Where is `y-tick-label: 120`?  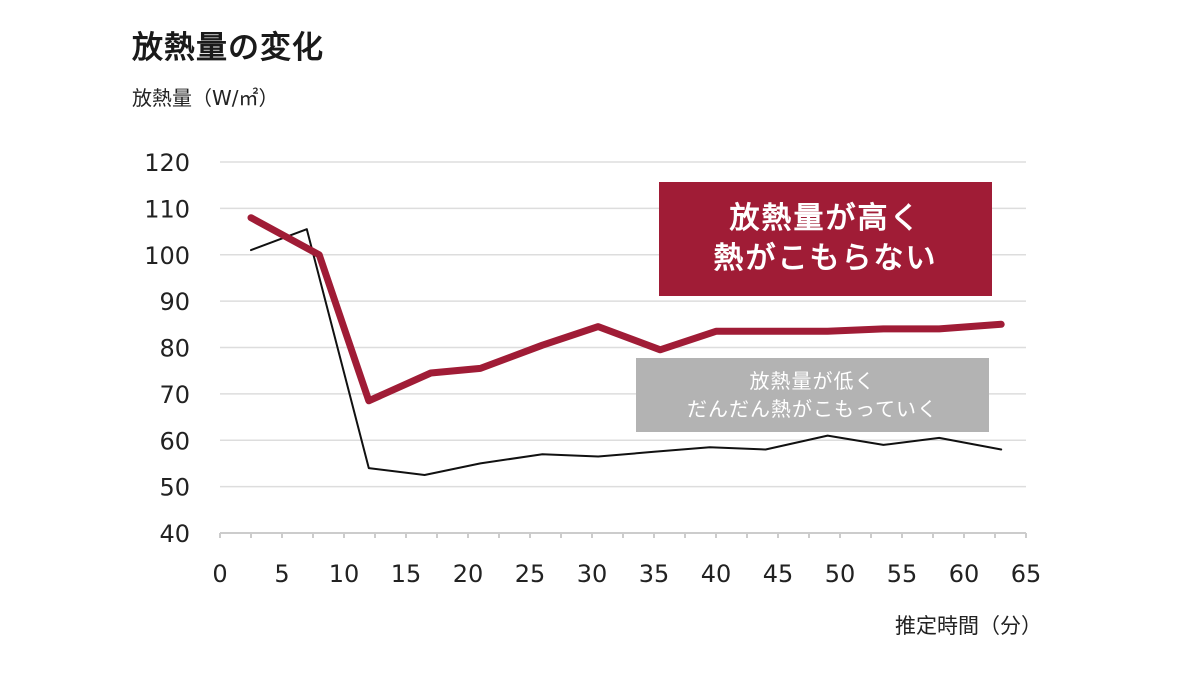 y-tick-label: 120 is located at coordinates (167, 163).